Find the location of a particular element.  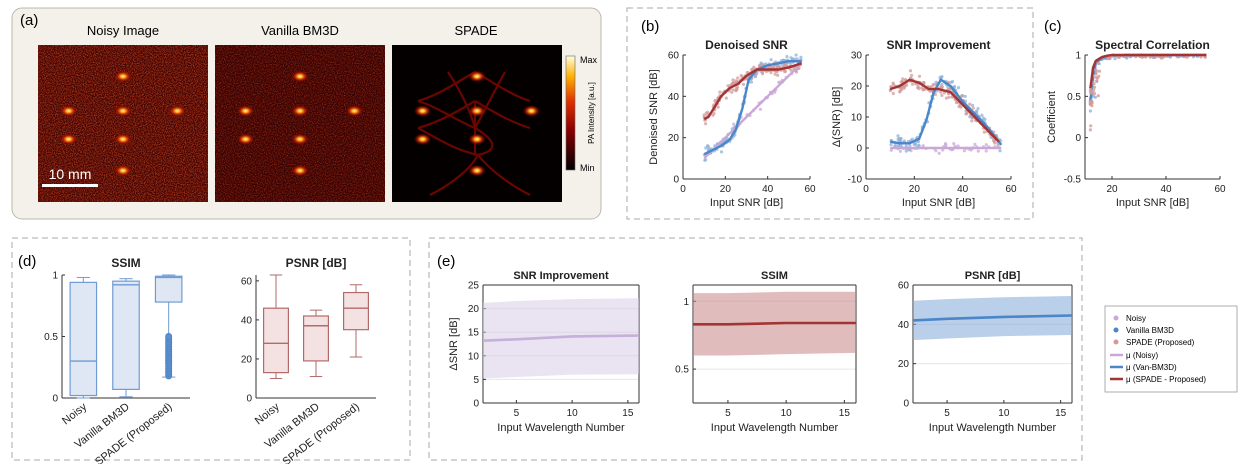

y-tick-label: 40 is located at coordinates (674, 97).